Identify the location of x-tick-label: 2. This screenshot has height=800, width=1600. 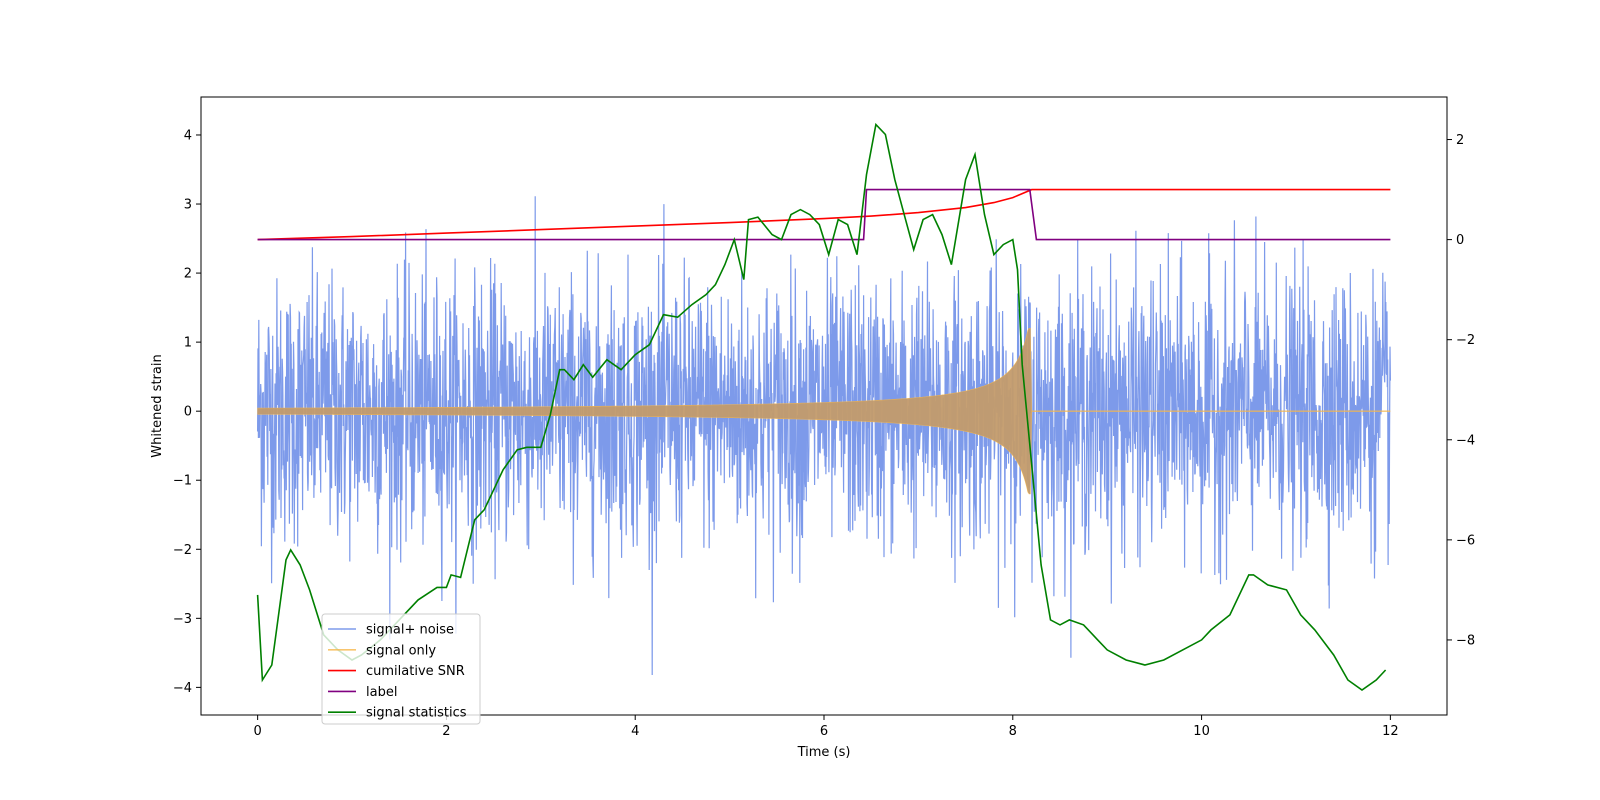
(446, 731).